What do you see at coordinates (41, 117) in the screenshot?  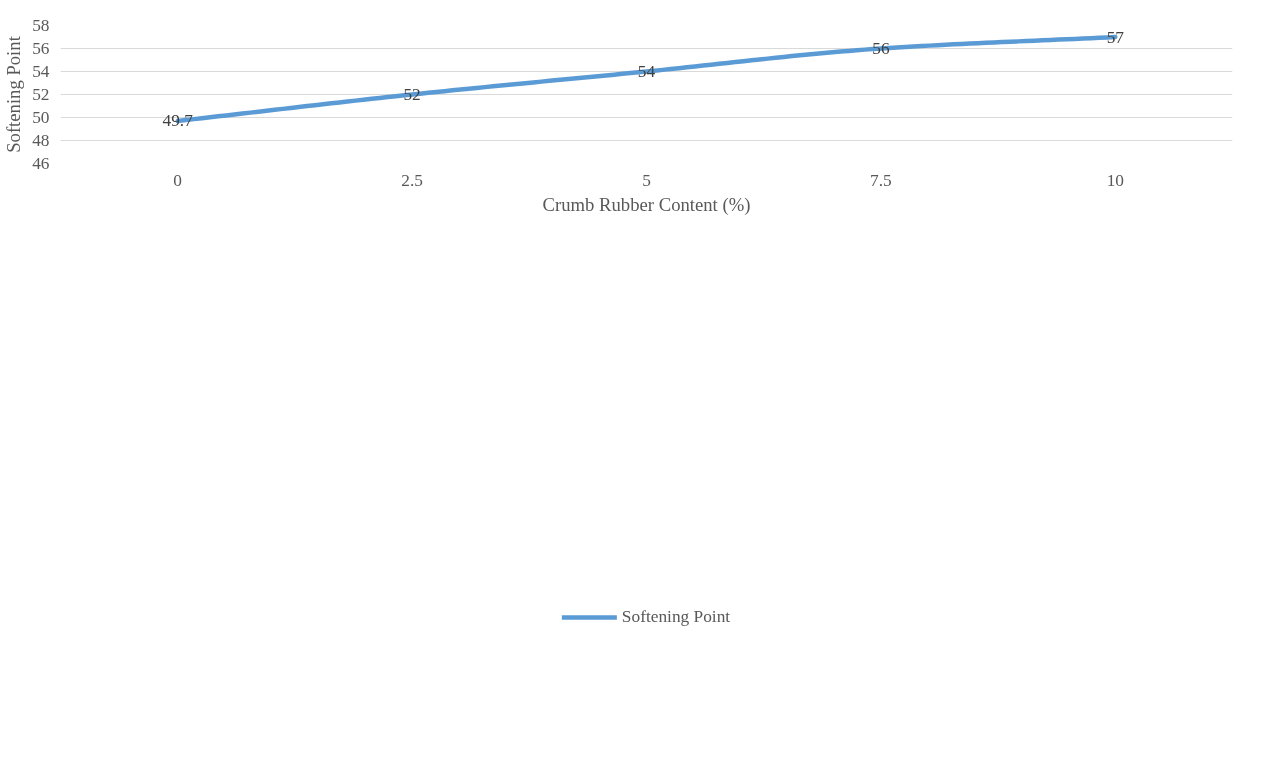 I see `y-tick-label: 50` at bounding box center [41, 117].